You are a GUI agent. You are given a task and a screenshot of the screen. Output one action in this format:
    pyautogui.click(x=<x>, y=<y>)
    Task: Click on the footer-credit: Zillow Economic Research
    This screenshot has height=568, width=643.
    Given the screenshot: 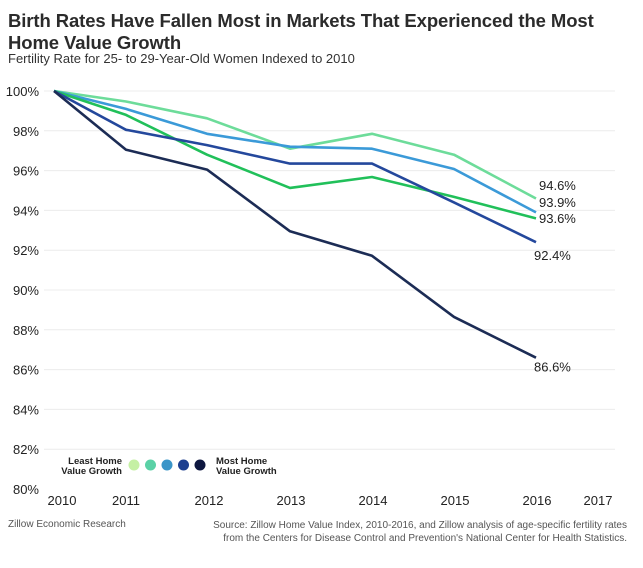 What is the action you would take?
    pyautogui.click(x=67, y=524)
    